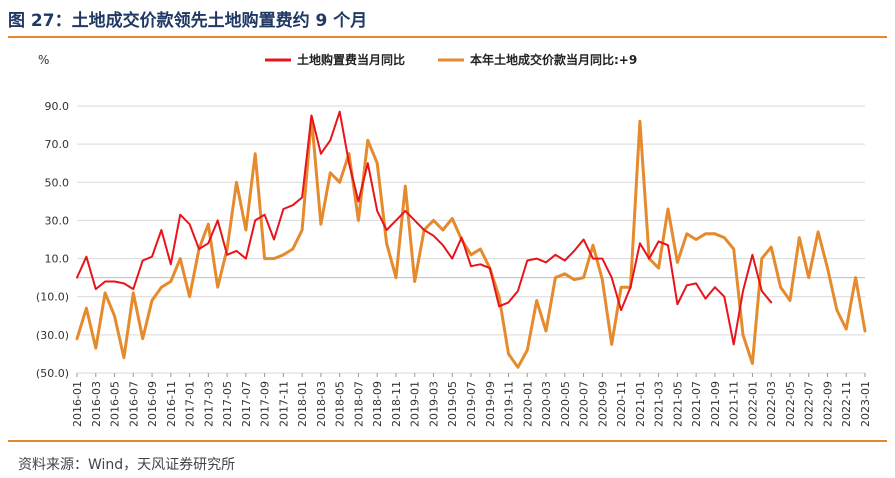  I want to click on x-tick-label: 2018-09, so click(377, 404).